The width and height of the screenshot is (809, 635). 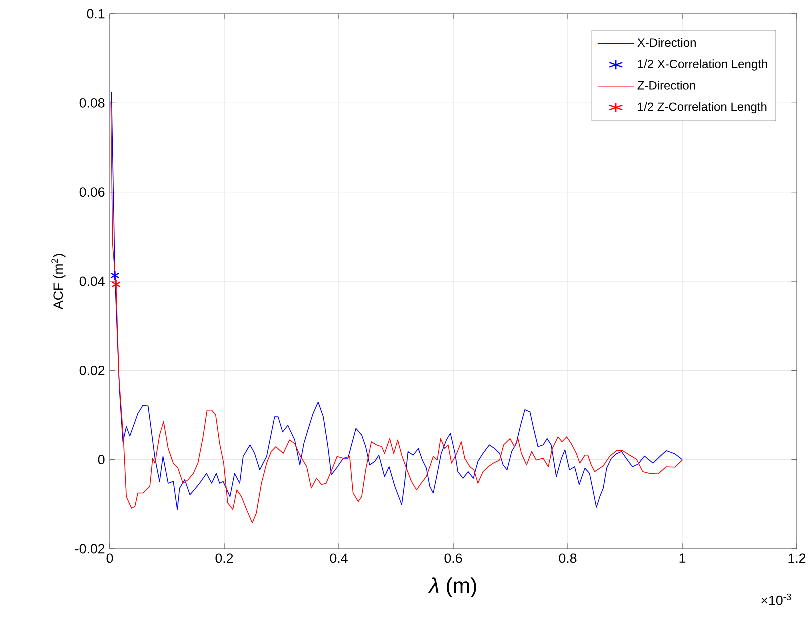 What do you see at coordinates (452, 588) in the screenshot?
I see `x-axis-title: λ (m)` at bounding box center [452, 588].